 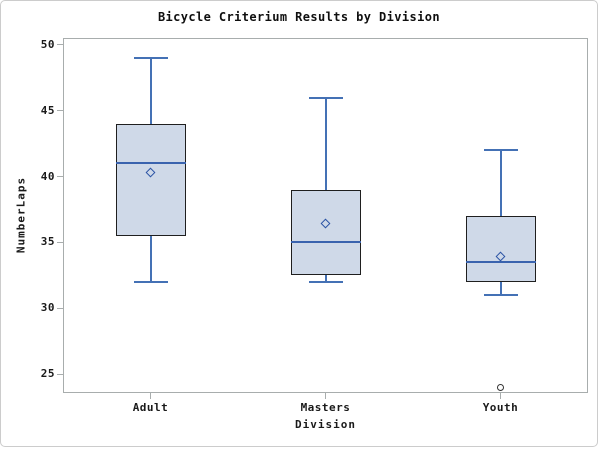 What do you see at coordinates (47, 44) in the screenshot?
I see `y-tick-label: 50` at bounding box center [47, 44].